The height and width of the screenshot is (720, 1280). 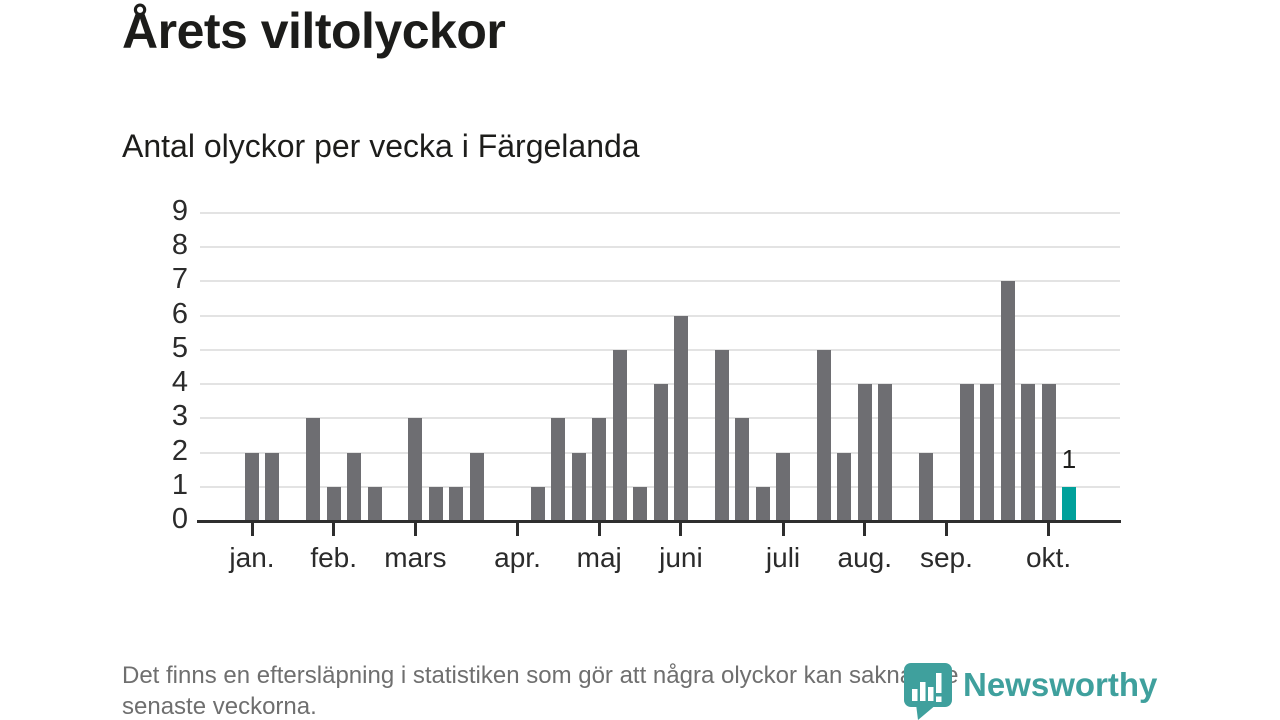 I want to click on x-axis-month-label: mars, so click(x=415, y=557).